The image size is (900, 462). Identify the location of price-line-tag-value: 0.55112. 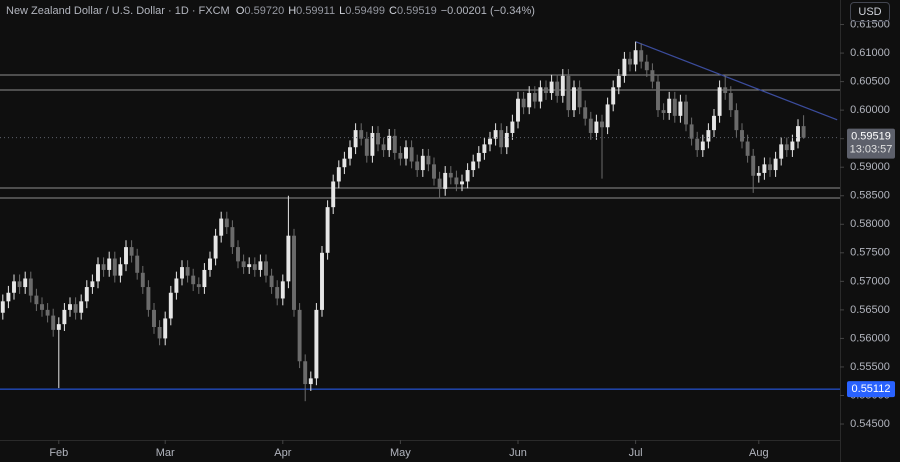
(871, 389).